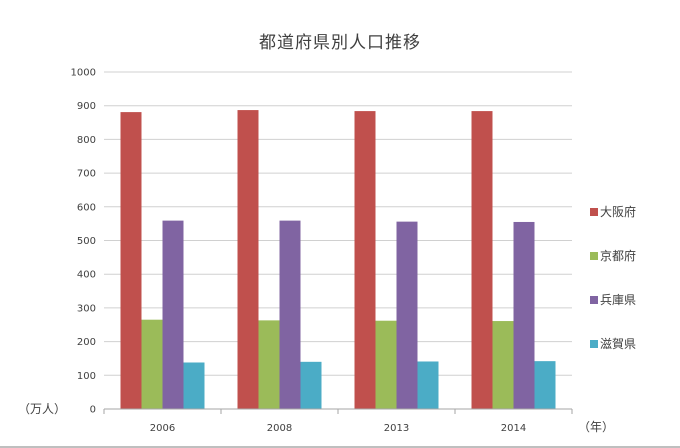 Image resolution: width=680 pixels, height=448 pixels. I want to click on x-tick-label: 2008, so click(279, 428).